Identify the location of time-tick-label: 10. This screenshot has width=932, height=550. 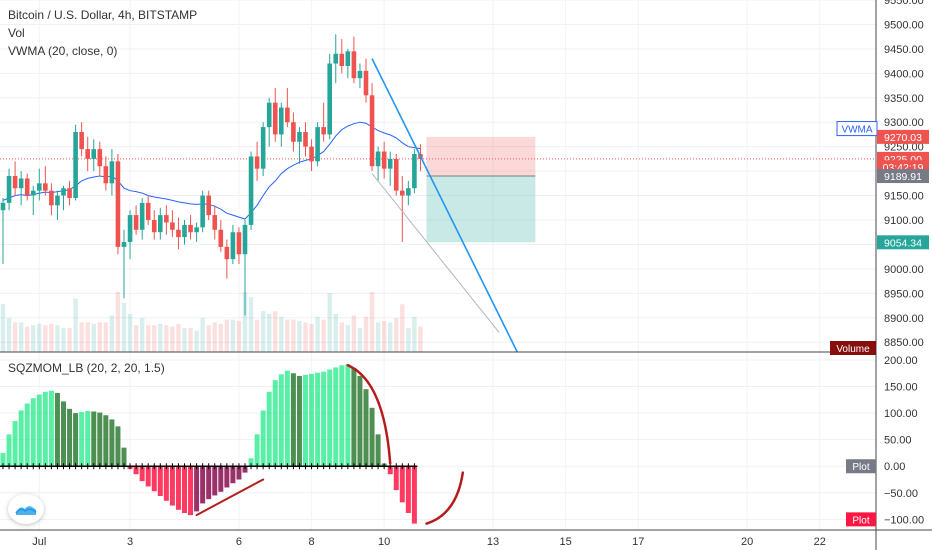
(384, 542).